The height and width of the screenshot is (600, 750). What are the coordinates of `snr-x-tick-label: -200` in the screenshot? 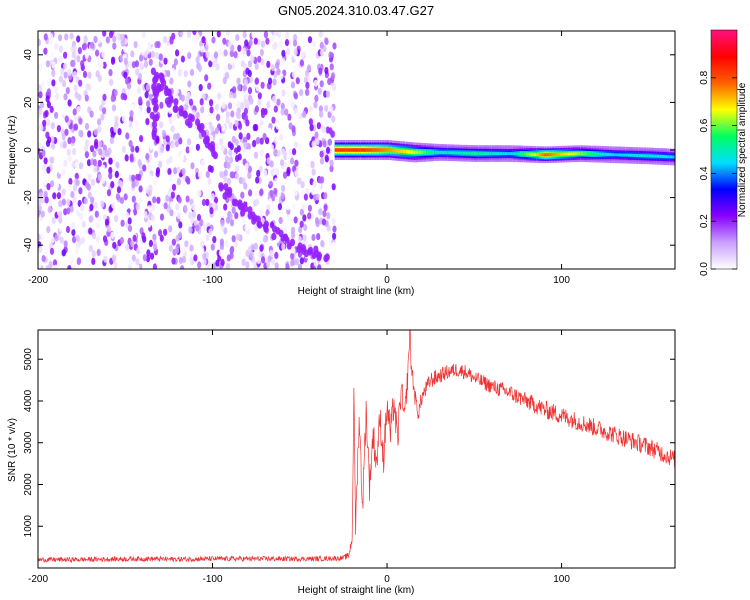 It's located at (38, 579).